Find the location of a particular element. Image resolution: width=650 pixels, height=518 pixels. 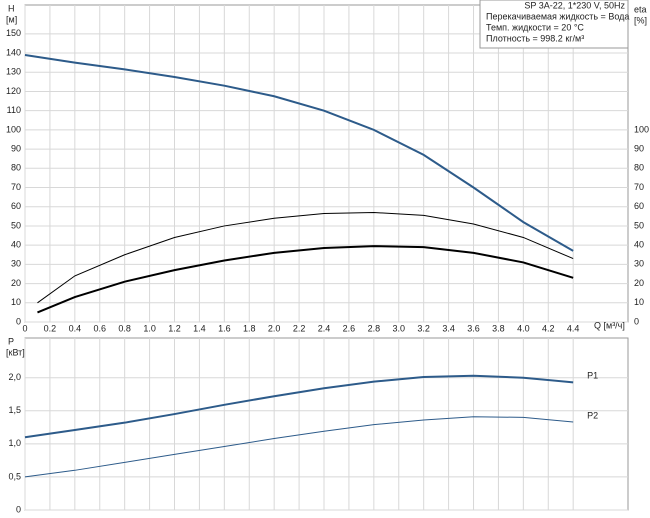

info-text: Плотность = 998.2 кг/м³ is located at coordinates (535, 38).